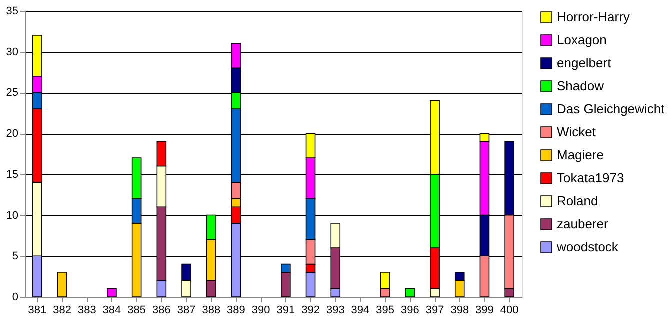  What do you see at coordinates (62, 310) in the screenshot?
I see `x-tick-label: 382` at bounding box center [62, 310].